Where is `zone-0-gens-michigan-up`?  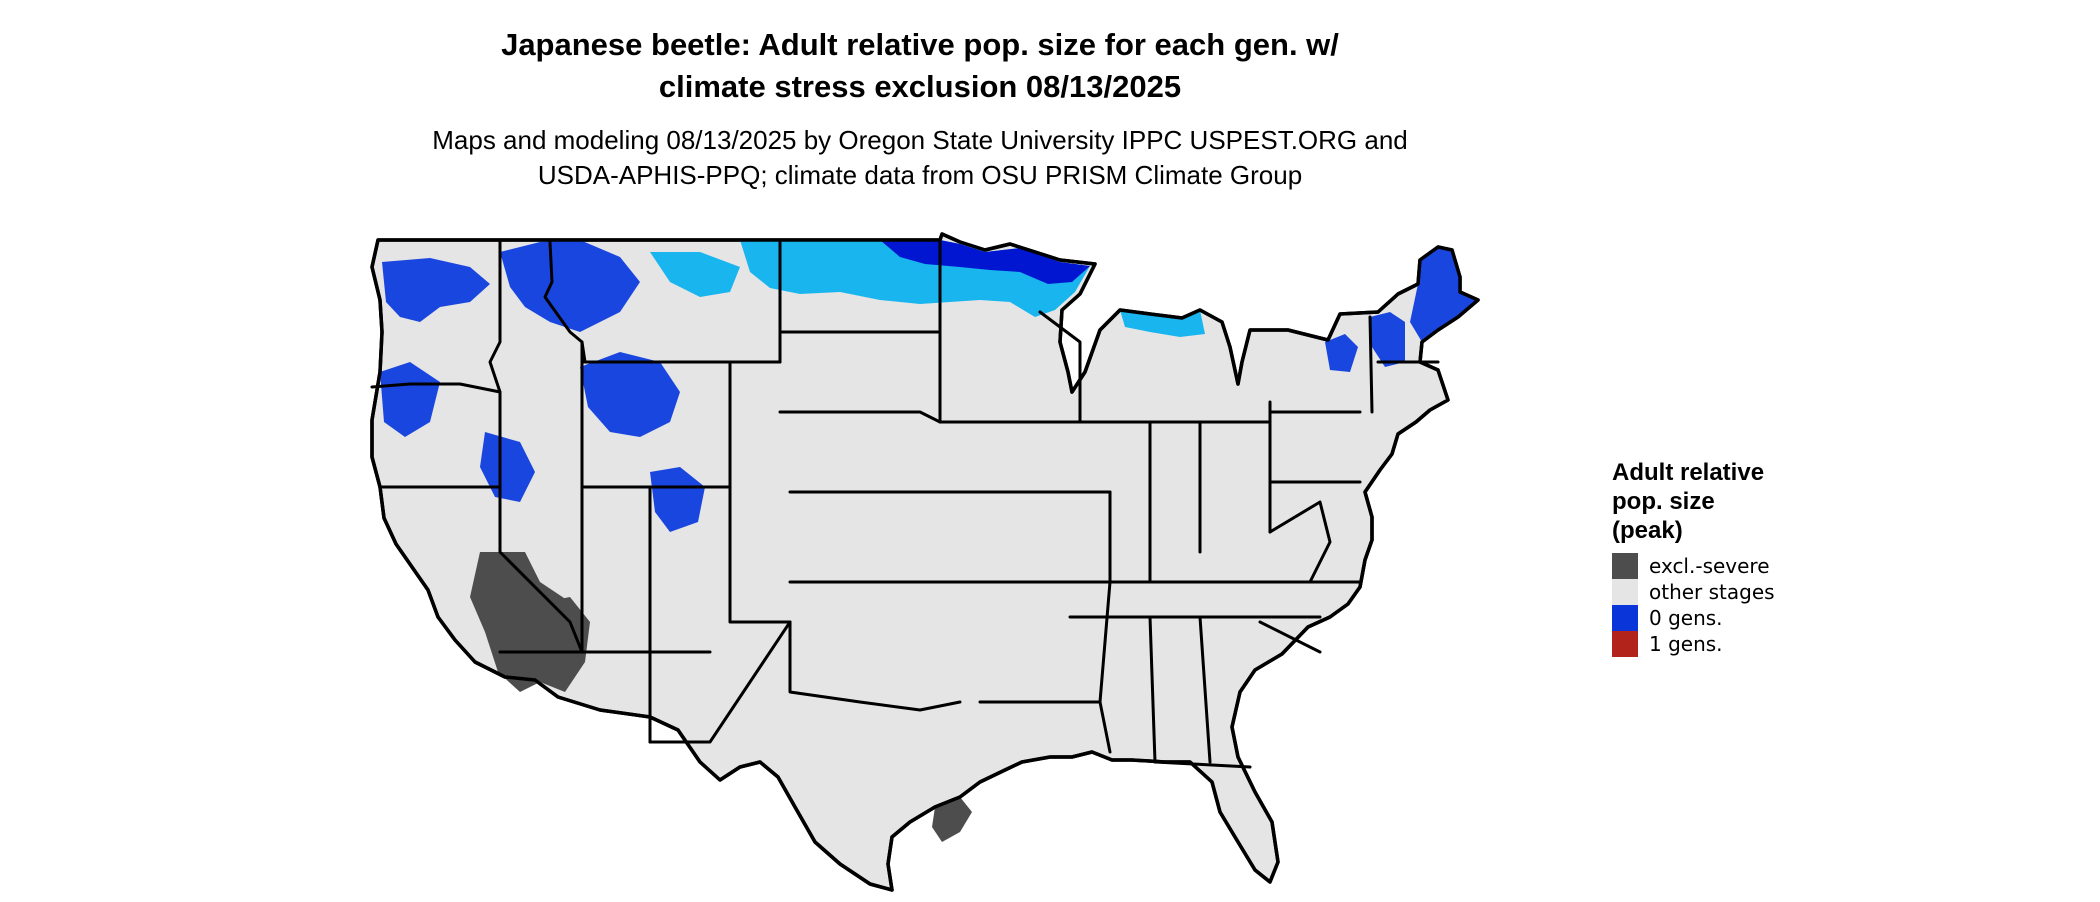
zone-0-gens-michigan-up is located at coordinates (1162, 323).